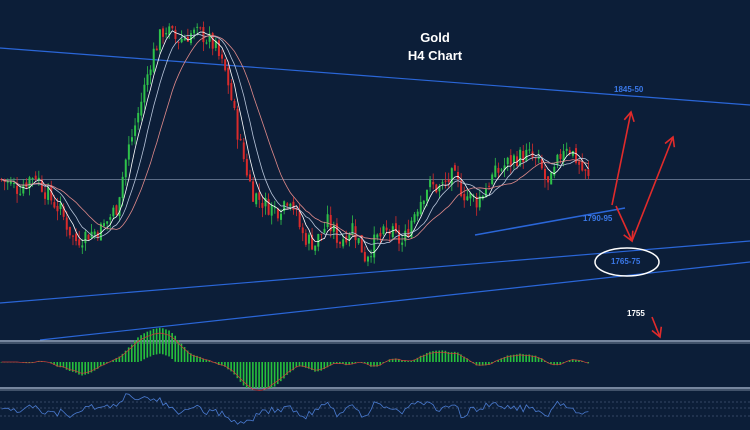 The width and height of the screenshot is (750, 430). I want to click on macd-panel, so click(295, 359).